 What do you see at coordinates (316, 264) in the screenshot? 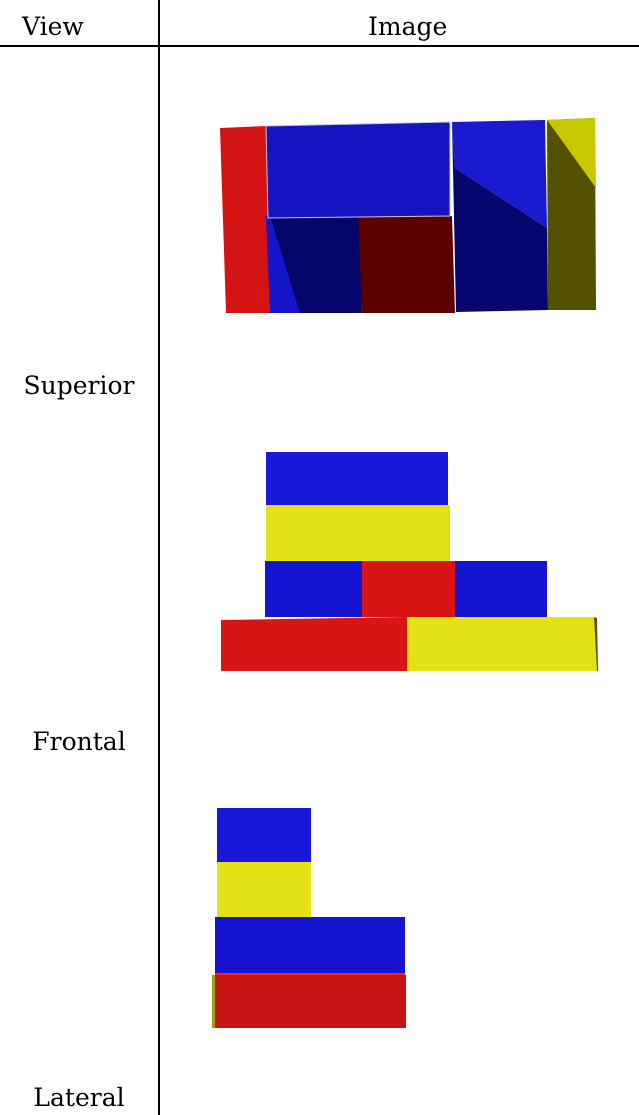
I see `superior-dark-blue-left` at bounding box center [316, 264].